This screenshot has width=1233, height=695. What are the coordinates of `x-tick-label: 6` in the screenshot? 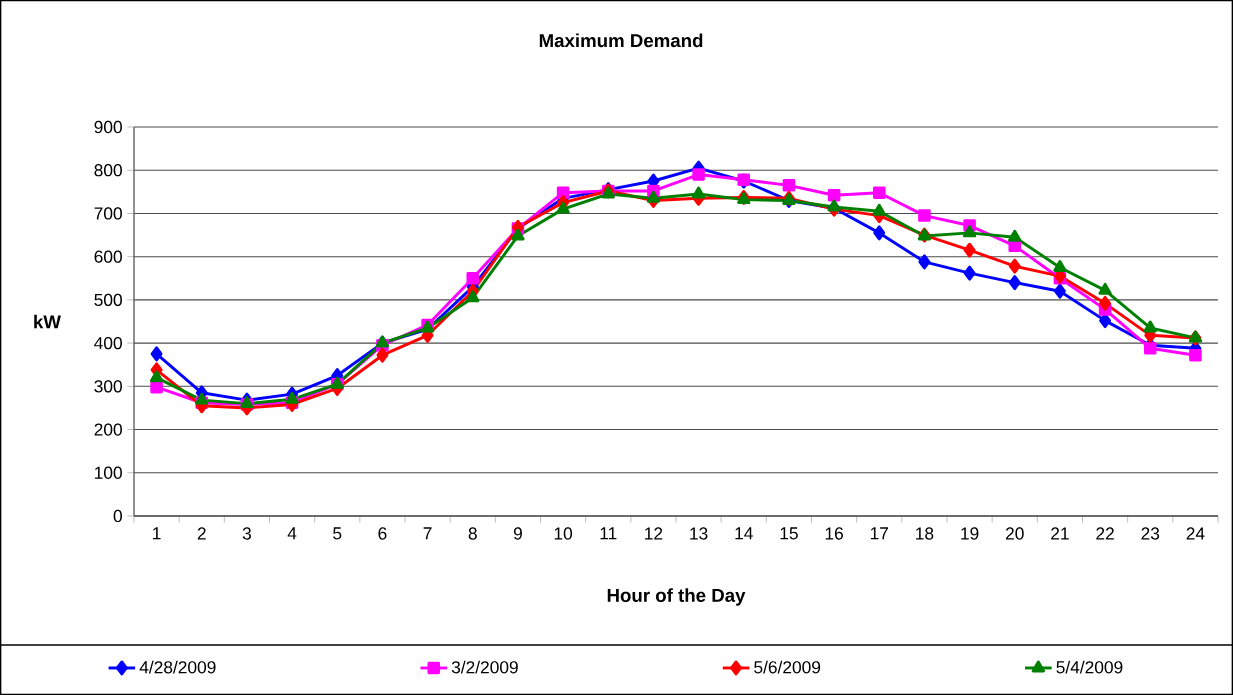 It's located at (382, 533).